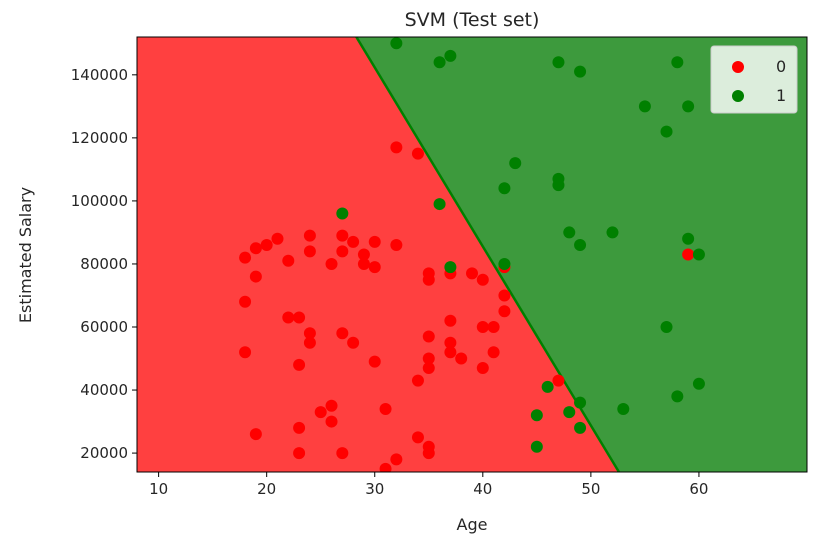 This screenshot has height=544, width=825. I want to click on x-tick-label: 60, so click(698, 489).